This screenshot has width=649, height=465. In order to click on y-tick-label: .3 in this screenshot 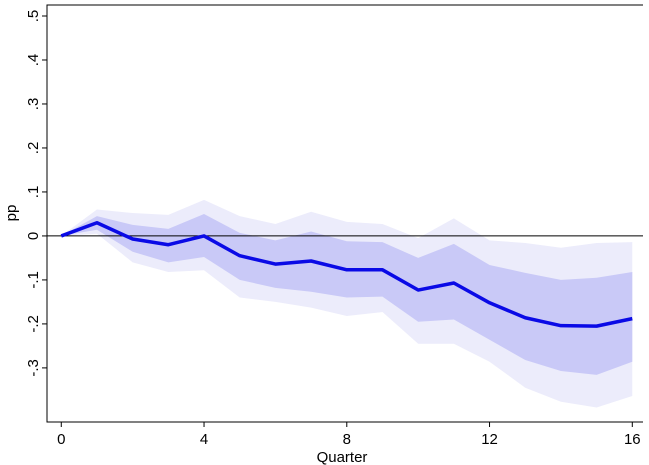, I will do `click(33, 104)`.